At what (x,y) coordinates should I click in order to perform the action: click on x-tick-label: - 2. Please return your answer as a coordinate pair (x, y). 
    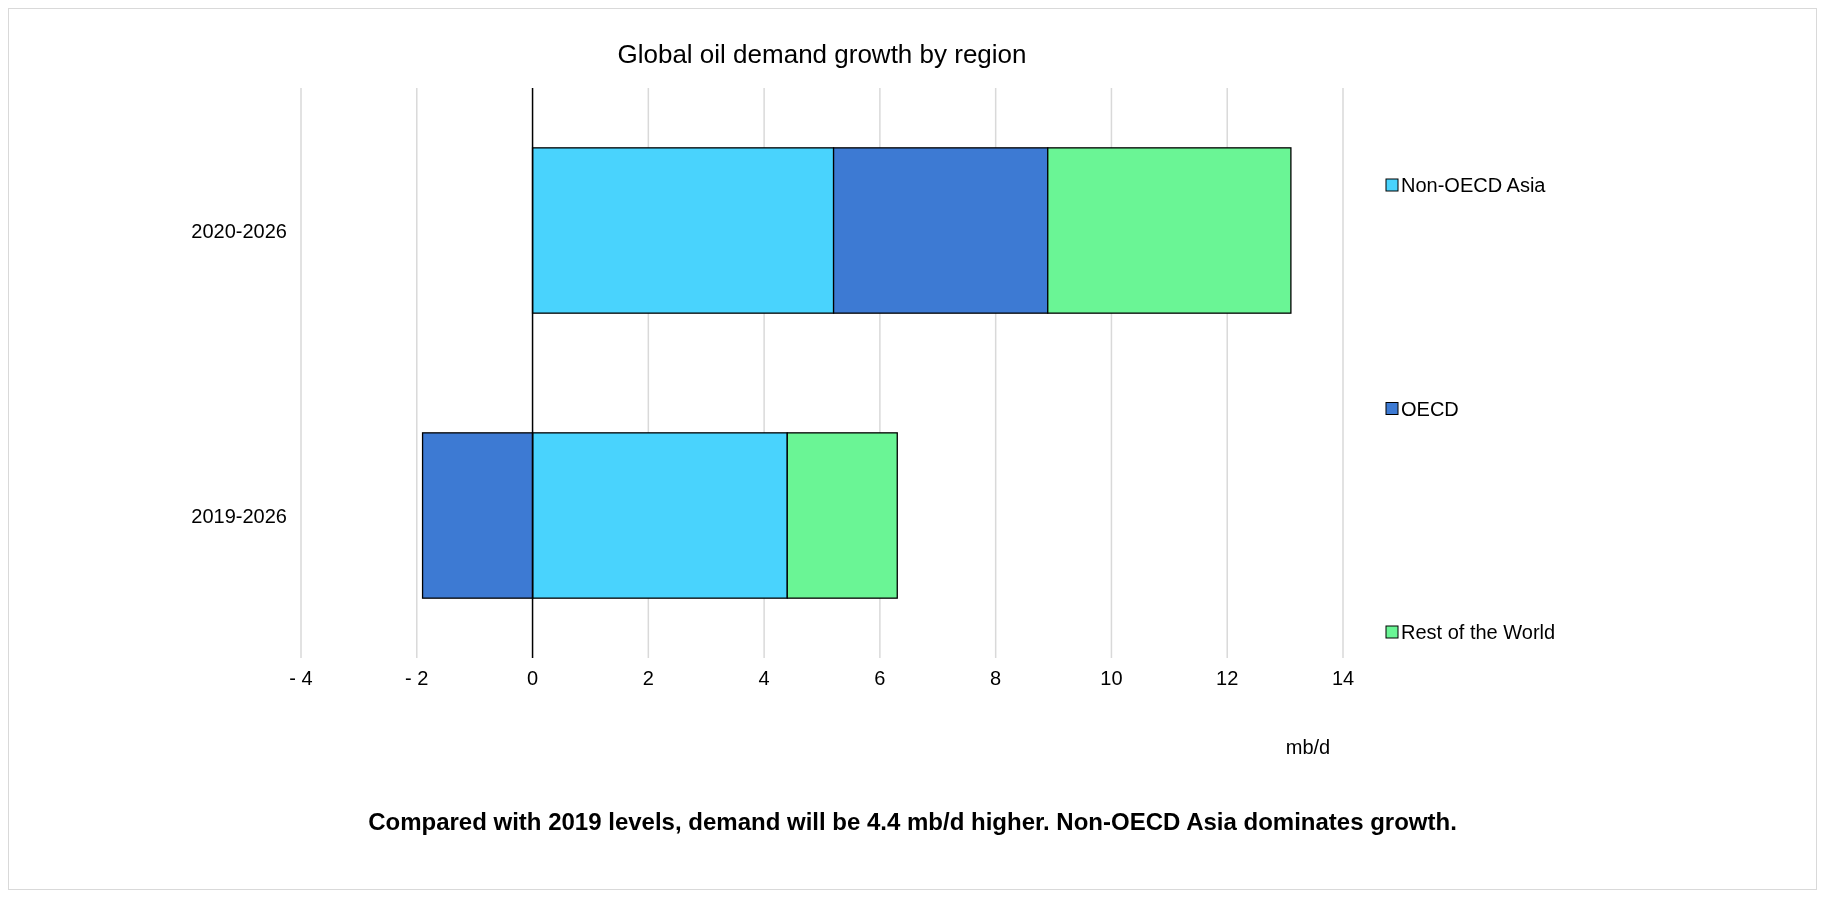
    Looking at the image, I should click on (417, 678).